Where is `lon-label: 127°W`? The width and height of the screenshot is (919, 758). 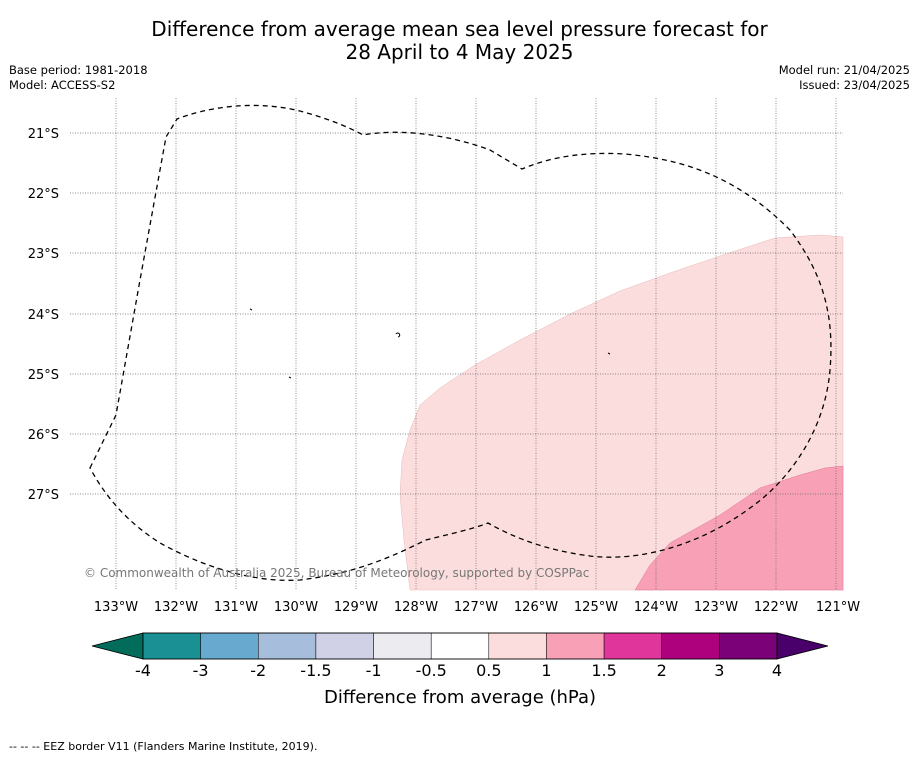
lon-label: 127°W is located at coordinates (476, 607).